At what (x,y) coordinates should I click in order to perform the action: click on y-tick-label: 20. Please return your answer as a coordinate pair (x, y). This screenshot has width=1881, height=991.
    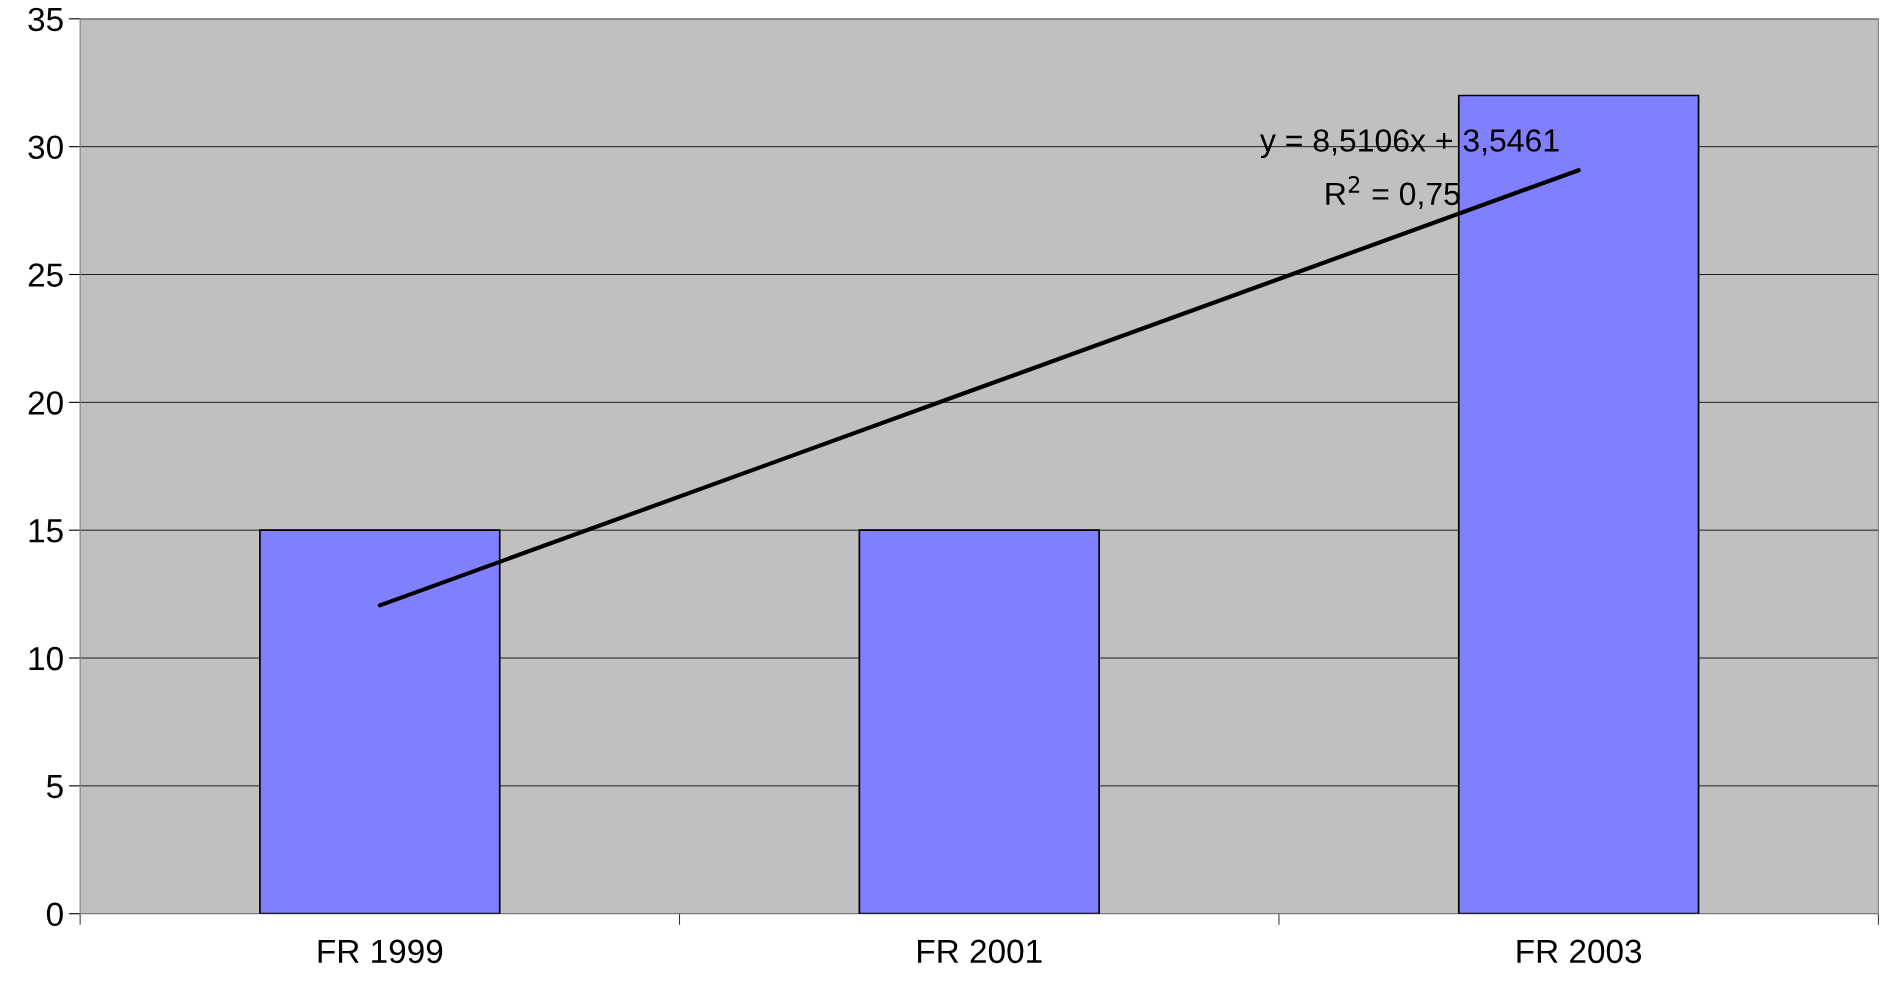
    Looking at the image, I should click on (45, 403).